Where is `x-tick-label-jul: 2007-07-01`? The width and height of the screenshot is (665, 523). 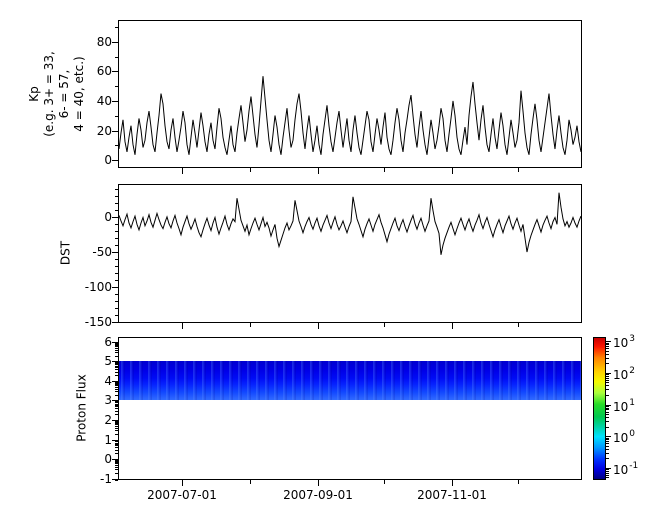
x-tick-label-jul: 2007-07-01 is located at coordinates (182, 495).